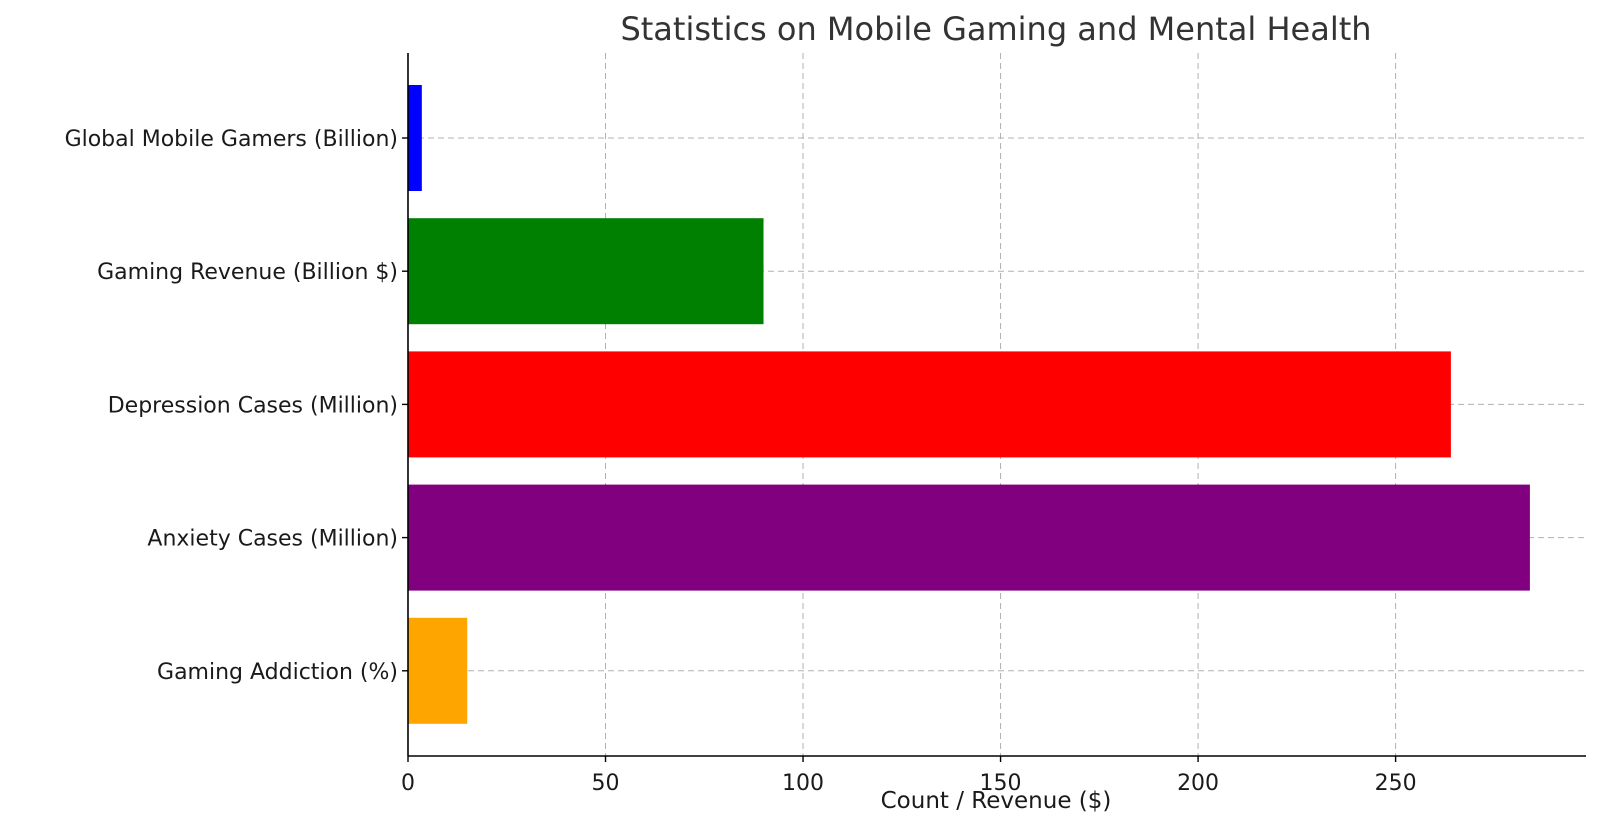 This screenshot has height=837, width=1600. What do you see at coordinates (408, 783) in the screenshot?
I see `x-tick-label: 0` at bounding box center [408, 783].